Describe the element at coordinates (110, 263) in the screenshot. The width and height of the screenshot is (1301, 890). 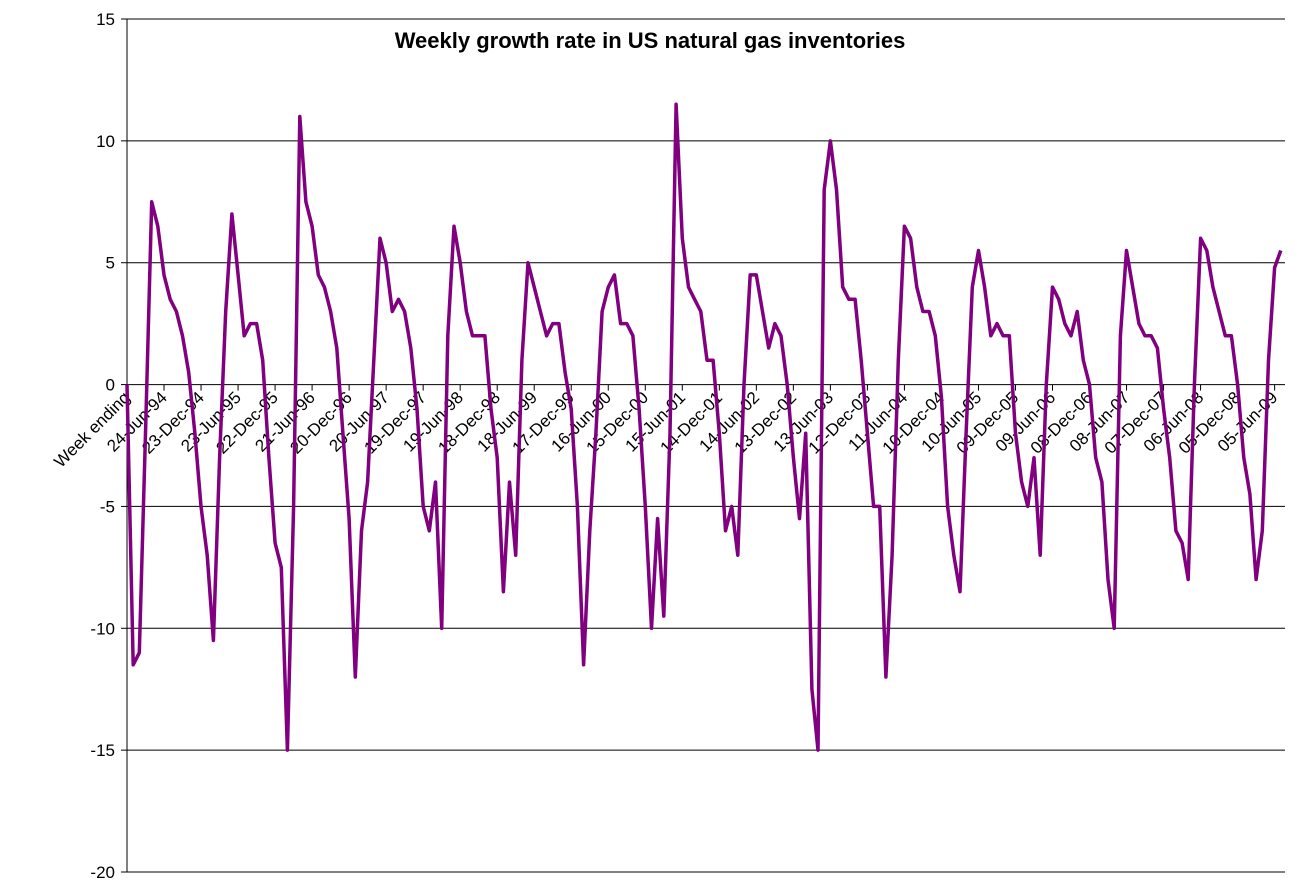
I see `y-tick-label: 5` at that location.